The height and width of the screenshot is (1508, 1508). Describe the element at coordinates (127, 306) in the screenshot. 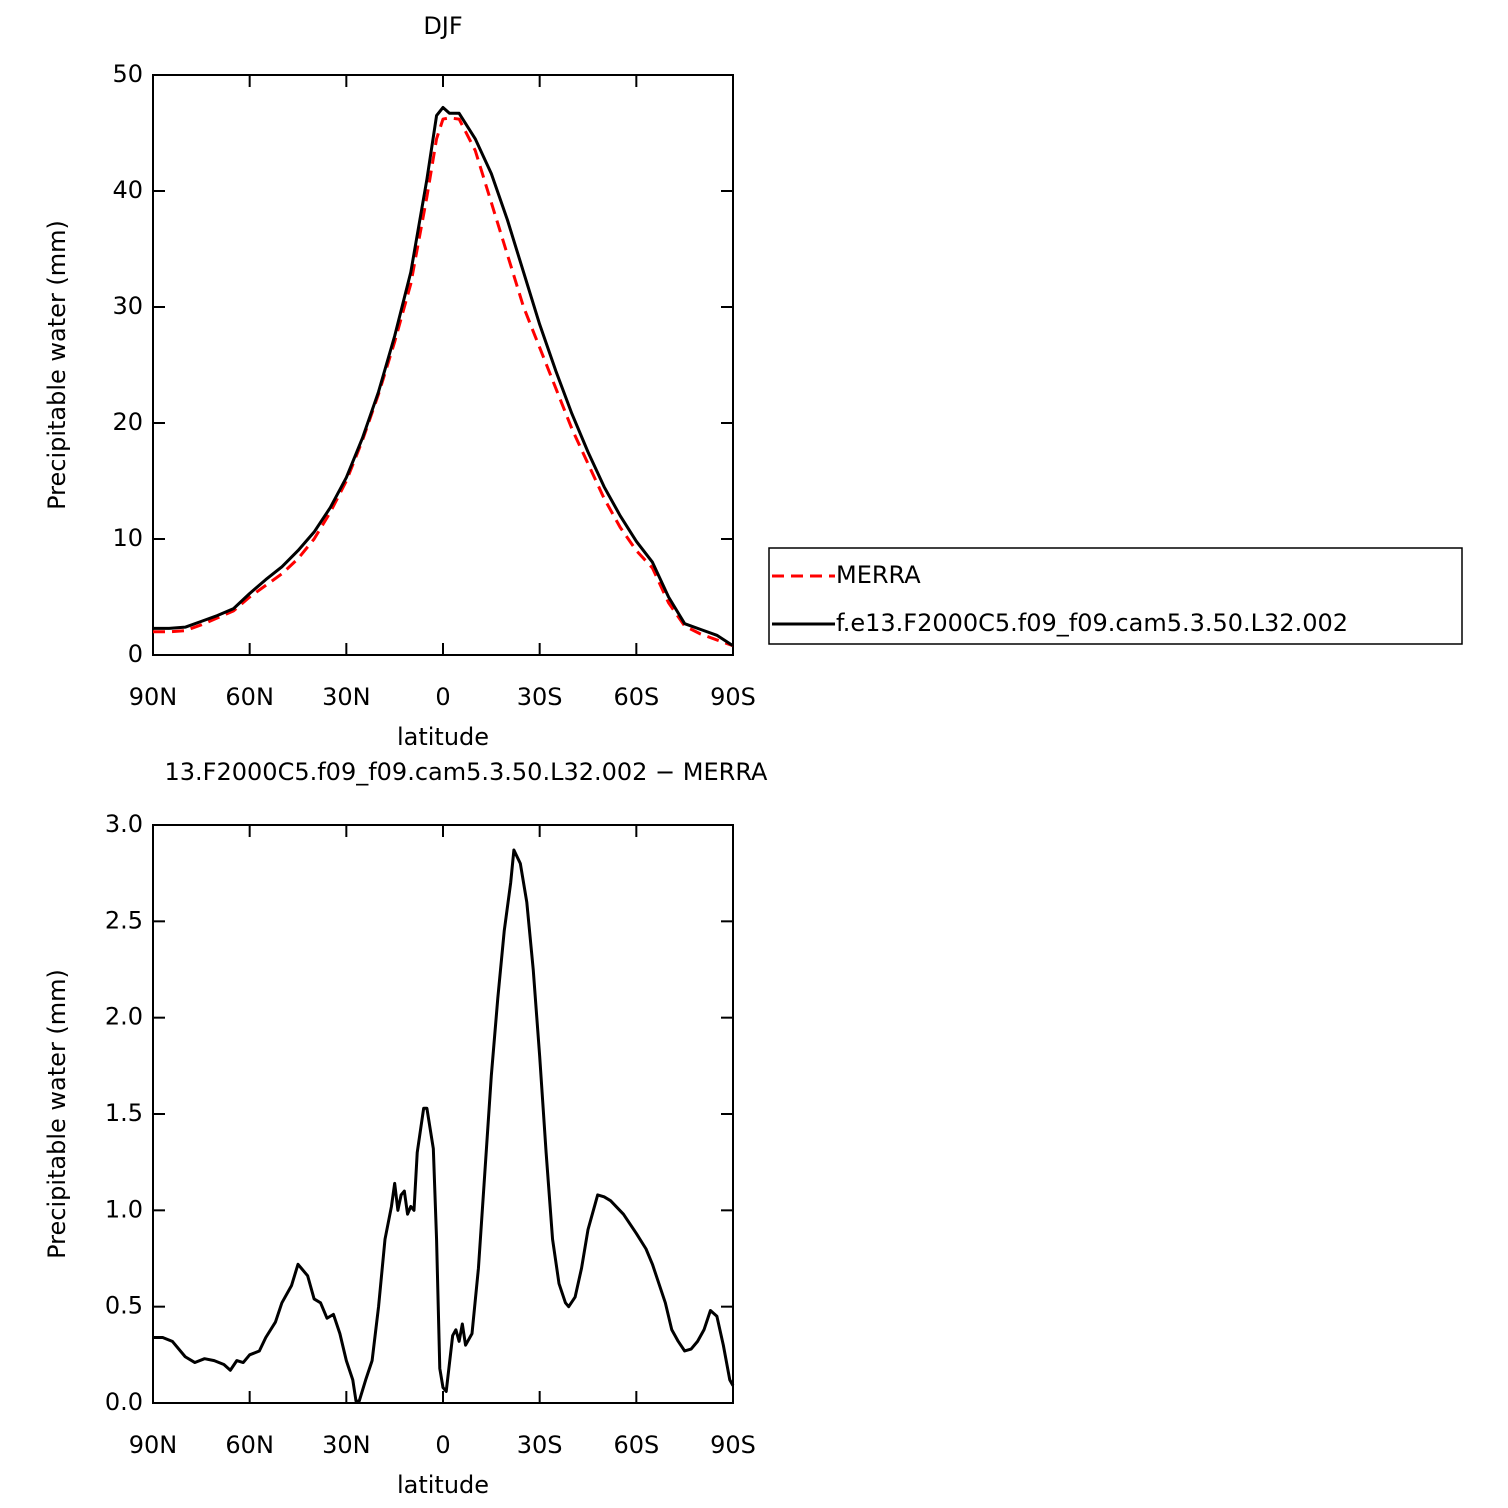

I see `y-tick-label: 30` at that location.